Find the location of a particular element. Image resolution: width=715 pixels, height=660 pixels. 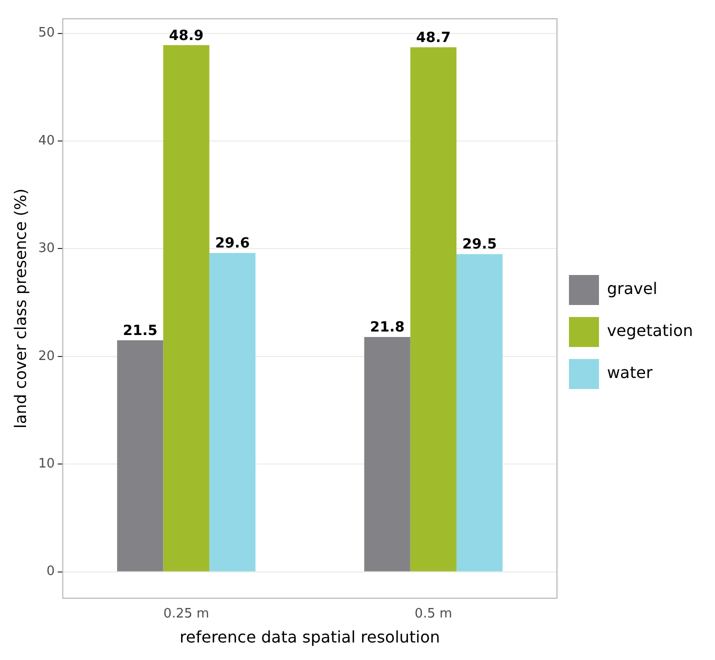

data-label: 21.5 is located at coordinates (140, 330).